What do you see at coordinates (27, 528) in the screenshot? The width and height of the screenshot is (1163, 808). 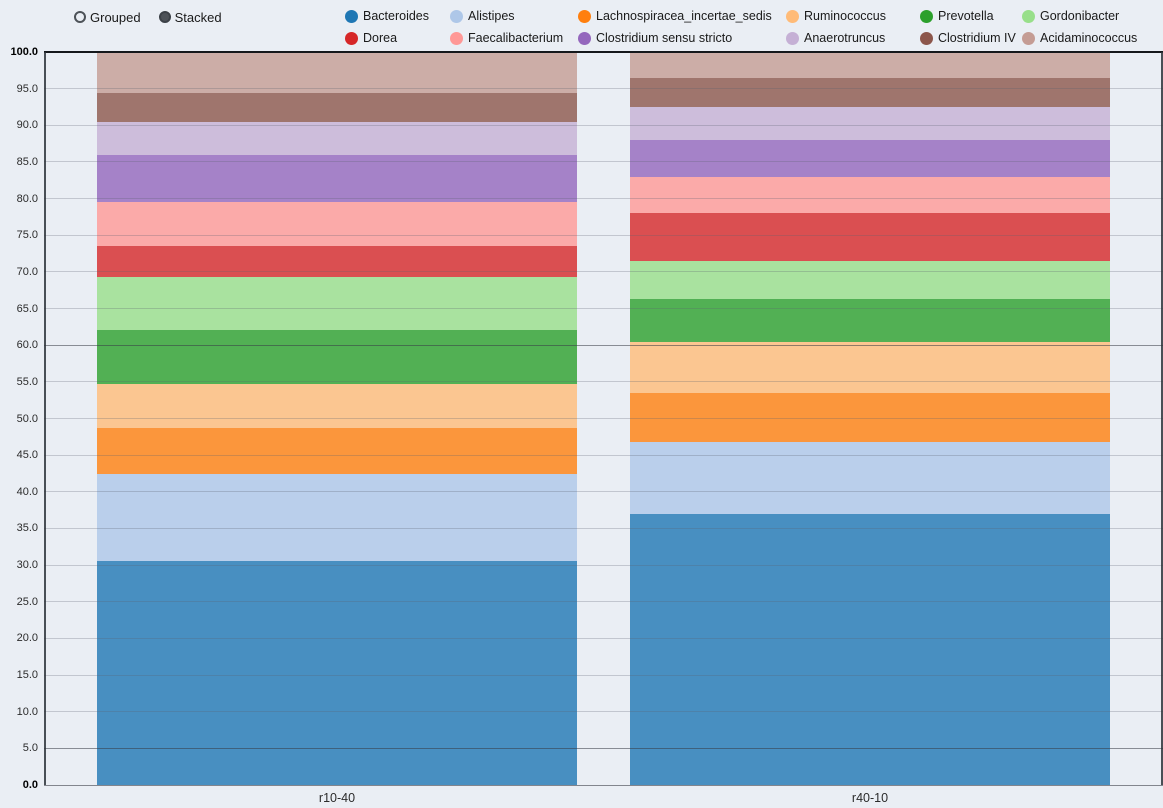 I see `y-axis-tick-label: 35.0` at bounding box center [27, 528].